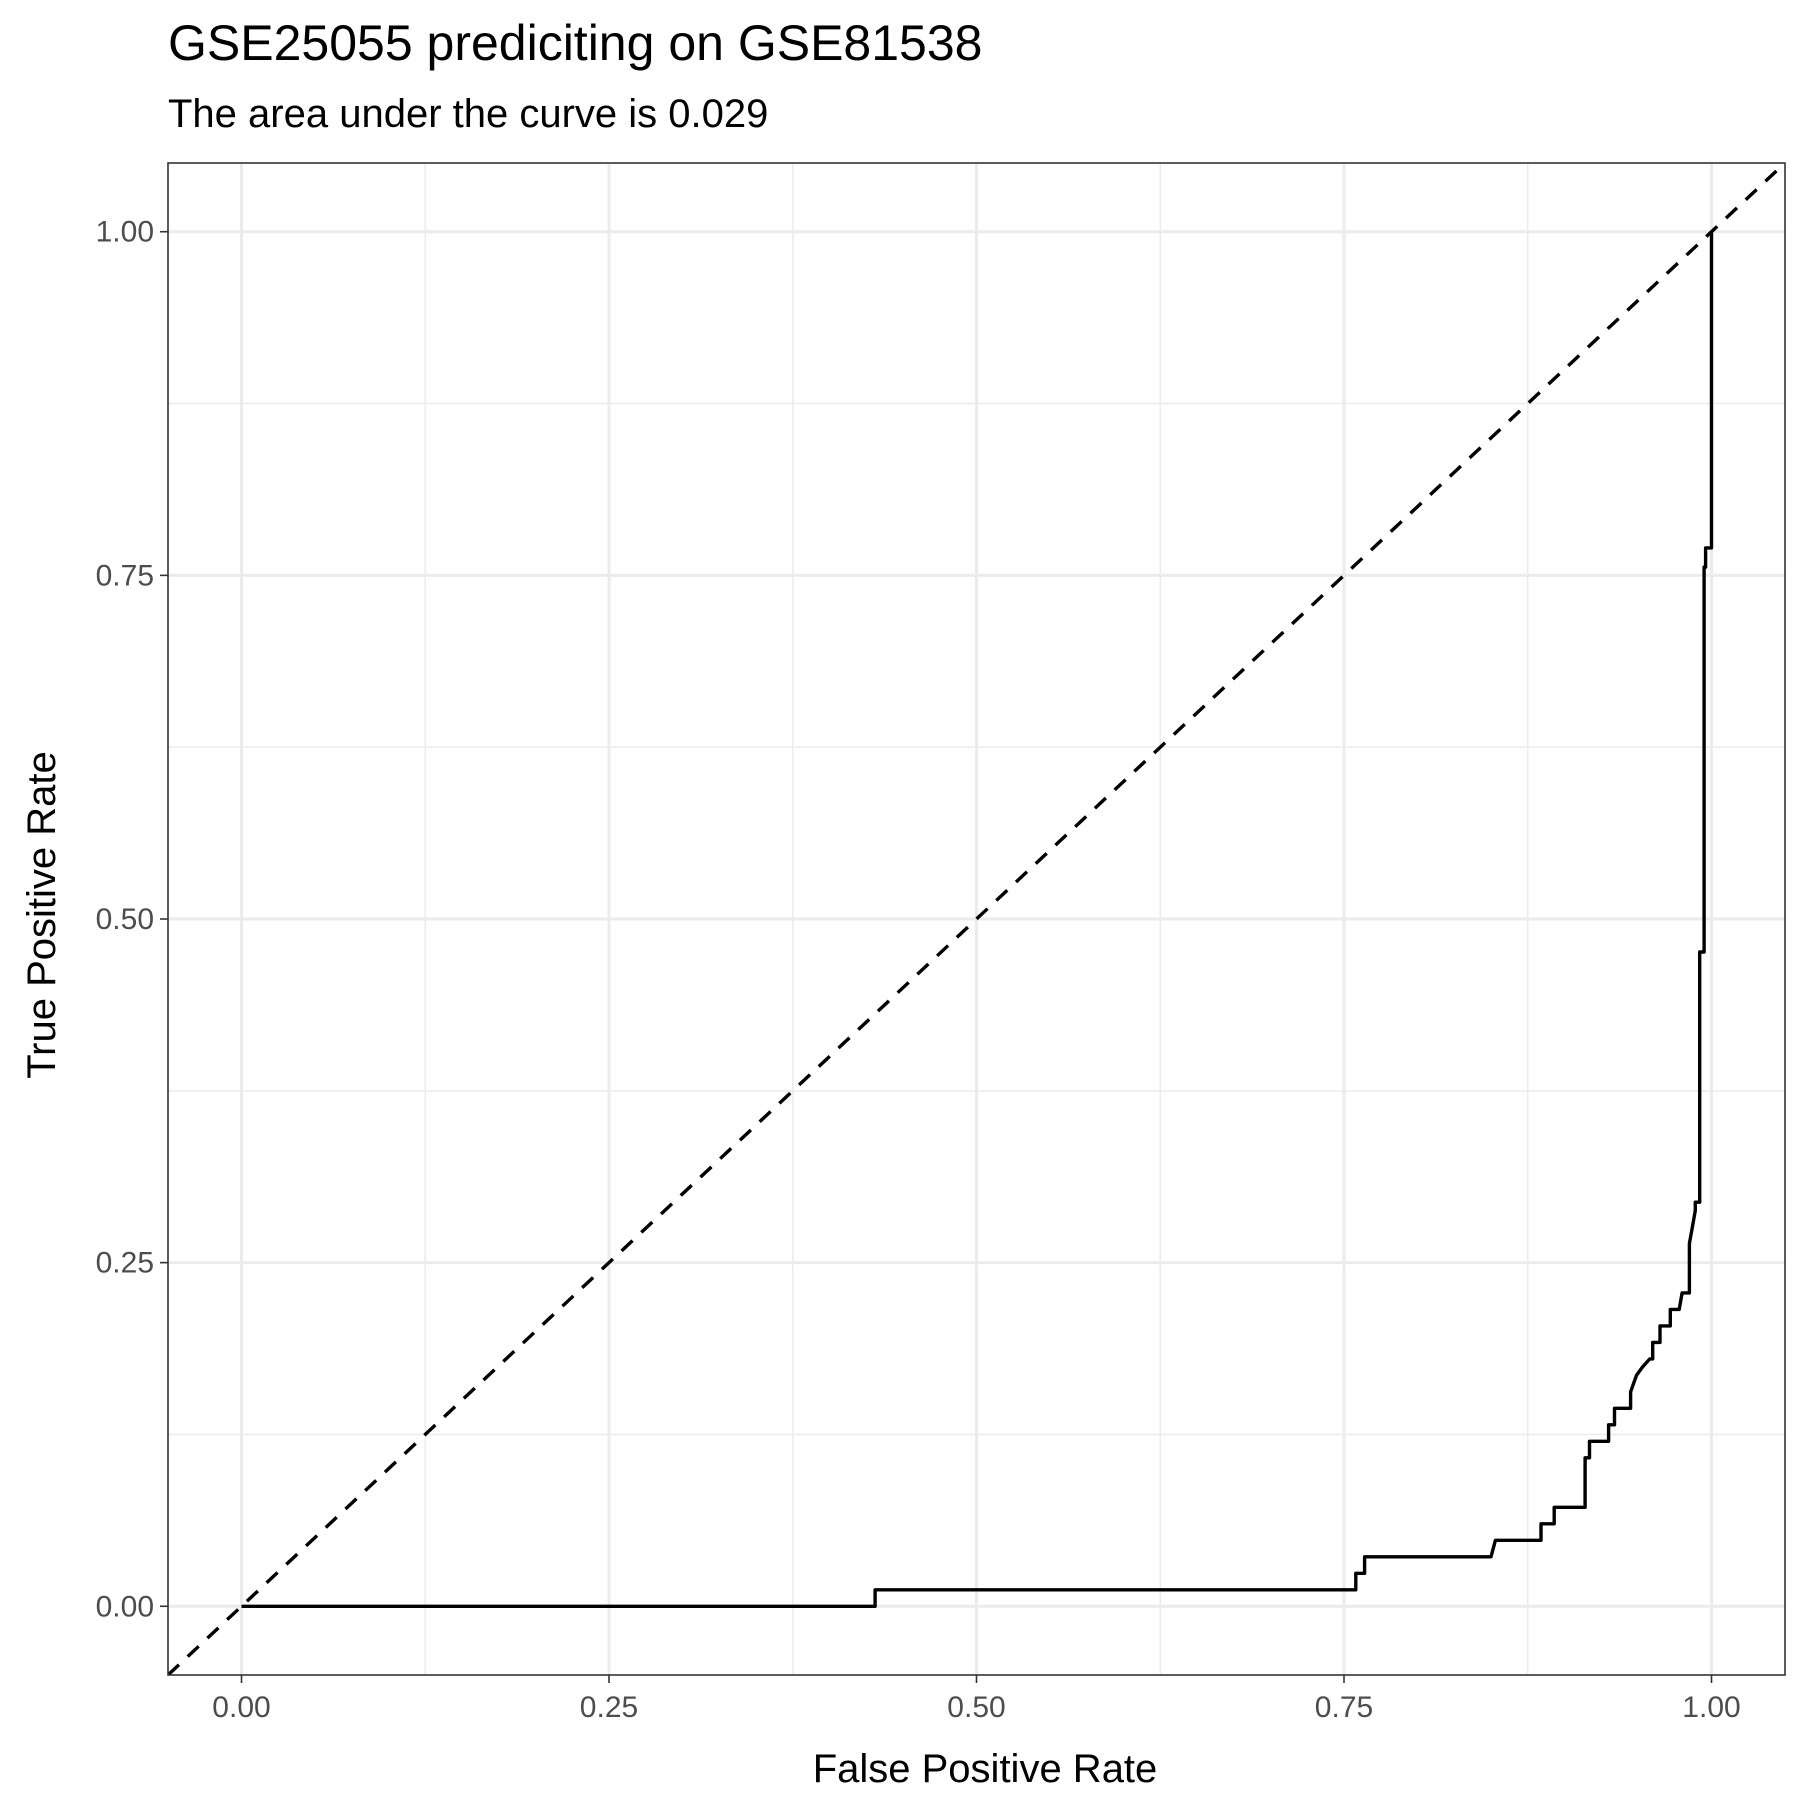 This screenshot has height=1800, width=1800. I want to click on chart-subtitle: The area under the curve is 0.029, so click(468, 114).